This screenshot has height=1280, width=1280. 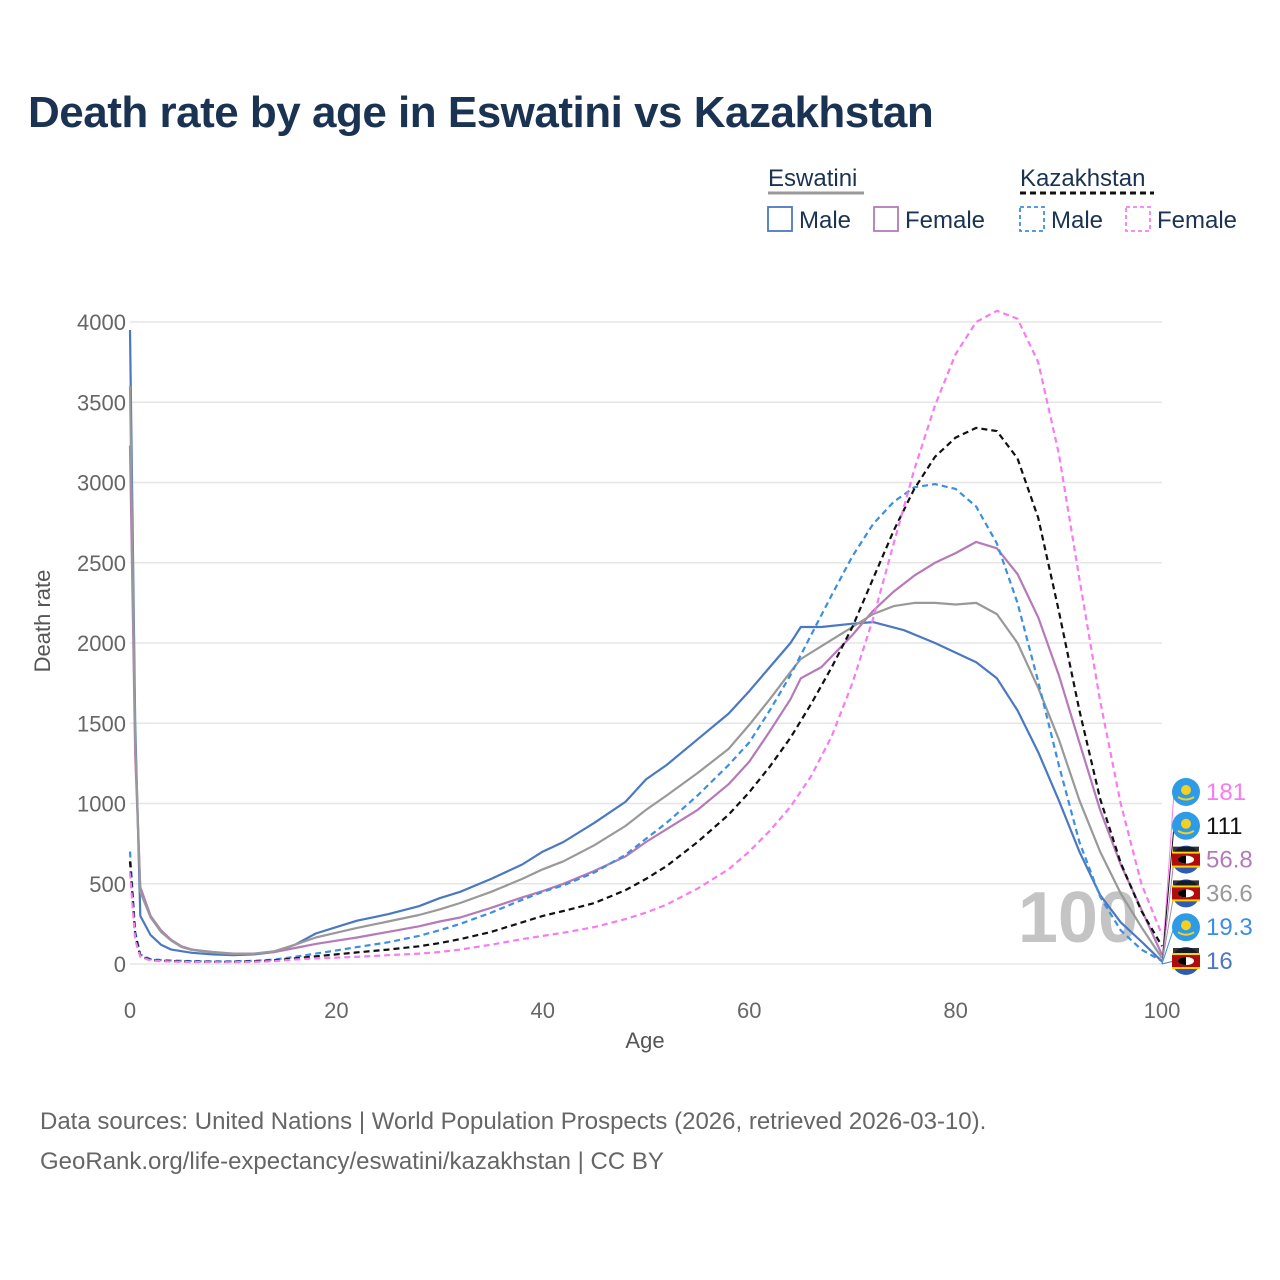 I want to click on y-tick-label: 3000, so click(x=101, y=483).